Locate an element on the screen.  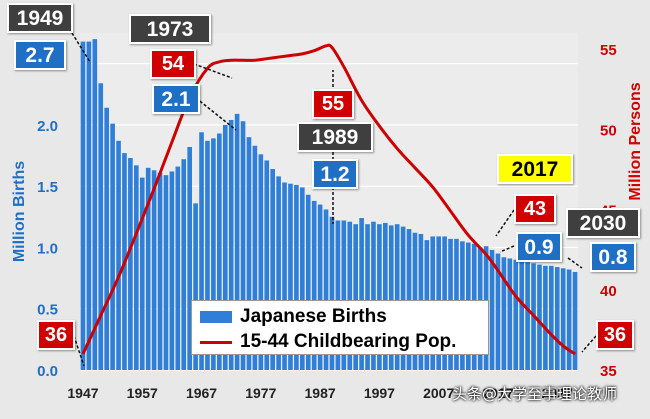
x-tick-label: 2027 is located at coordinates (557, 393).